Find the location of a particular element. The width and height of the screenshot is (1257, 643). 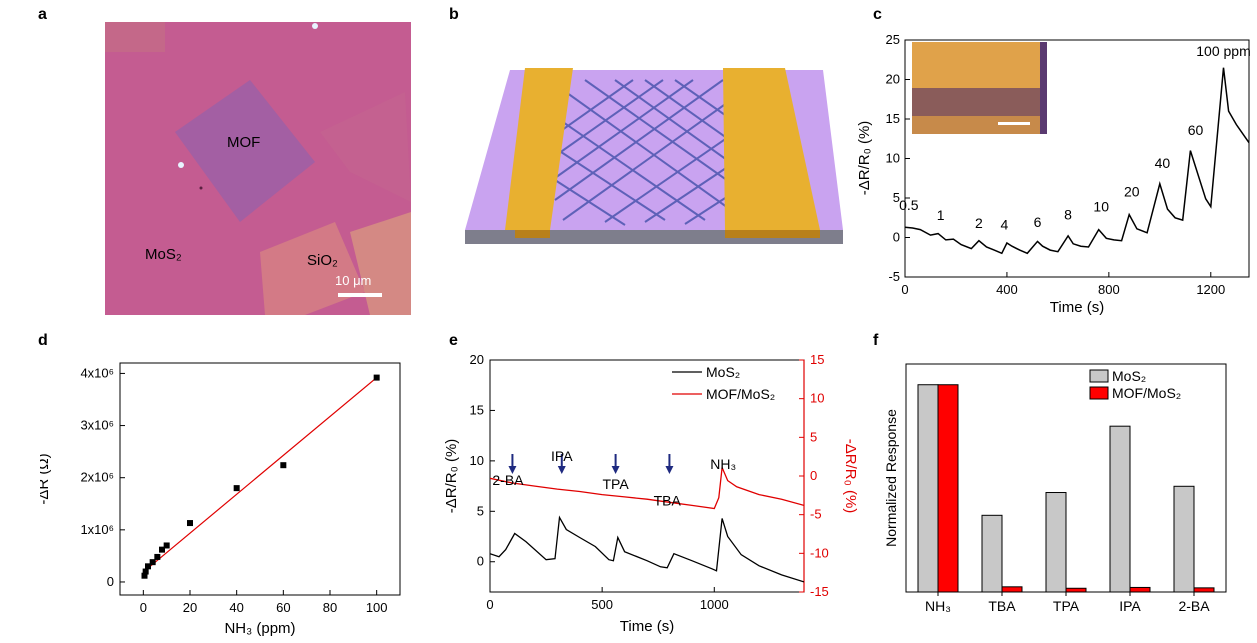

x-axis-label-e: Time (s) is located at coordinates (647, 626).